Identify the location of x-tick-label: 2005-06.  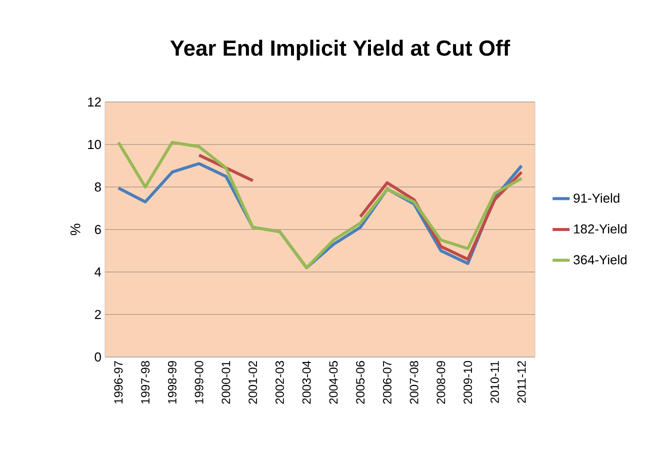
(360, 382).